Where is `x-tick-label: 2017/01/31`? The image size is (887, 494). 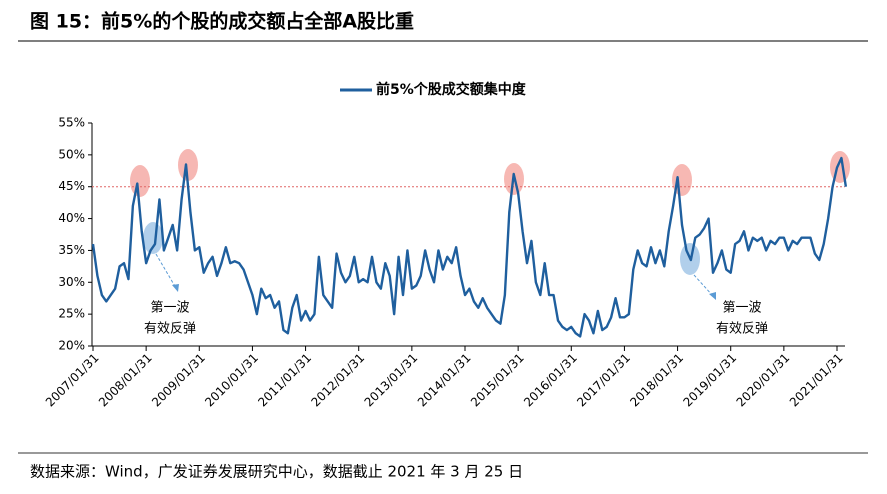 x-tick-label: 2017/01/31 is located at coordinates (603, 380).